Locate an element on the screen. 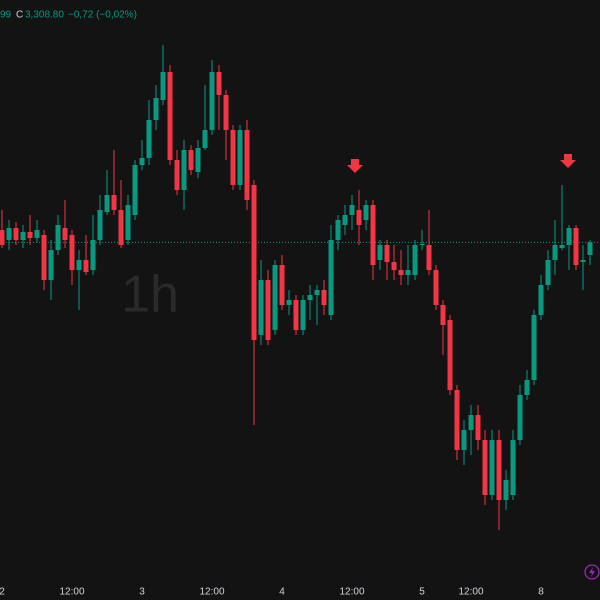  lightning-icon is located at coordinates (592, 572).